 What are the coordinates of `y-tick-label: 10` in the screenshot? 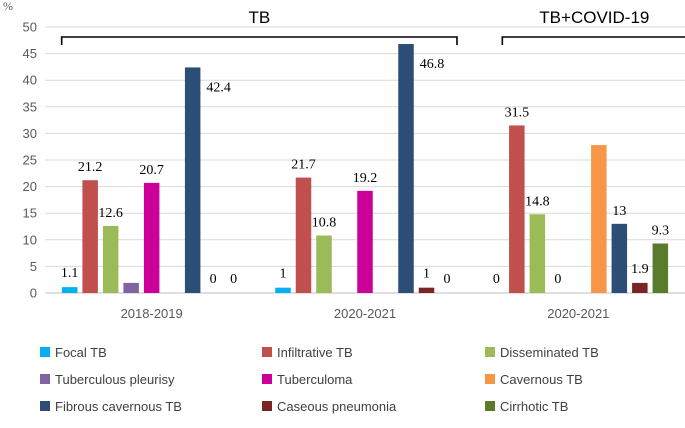 It's located at (30, 239).